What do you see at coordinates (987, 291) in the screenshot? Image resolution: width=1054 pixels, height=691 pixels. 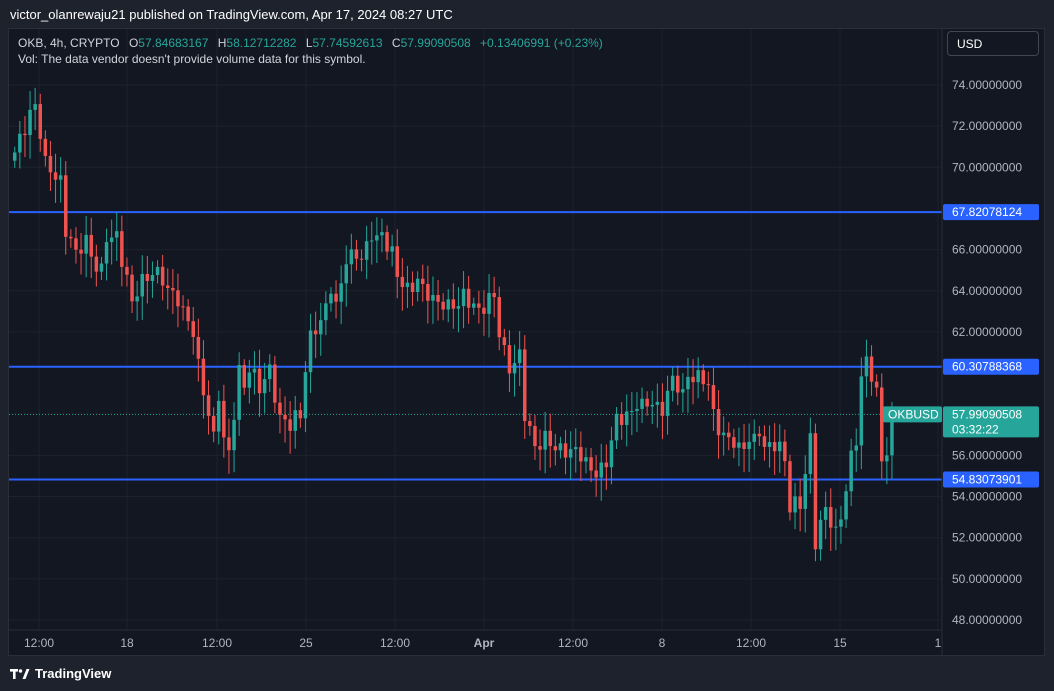 I see `y-tick-label: 64.00000000` at bounding box center [987, 291].